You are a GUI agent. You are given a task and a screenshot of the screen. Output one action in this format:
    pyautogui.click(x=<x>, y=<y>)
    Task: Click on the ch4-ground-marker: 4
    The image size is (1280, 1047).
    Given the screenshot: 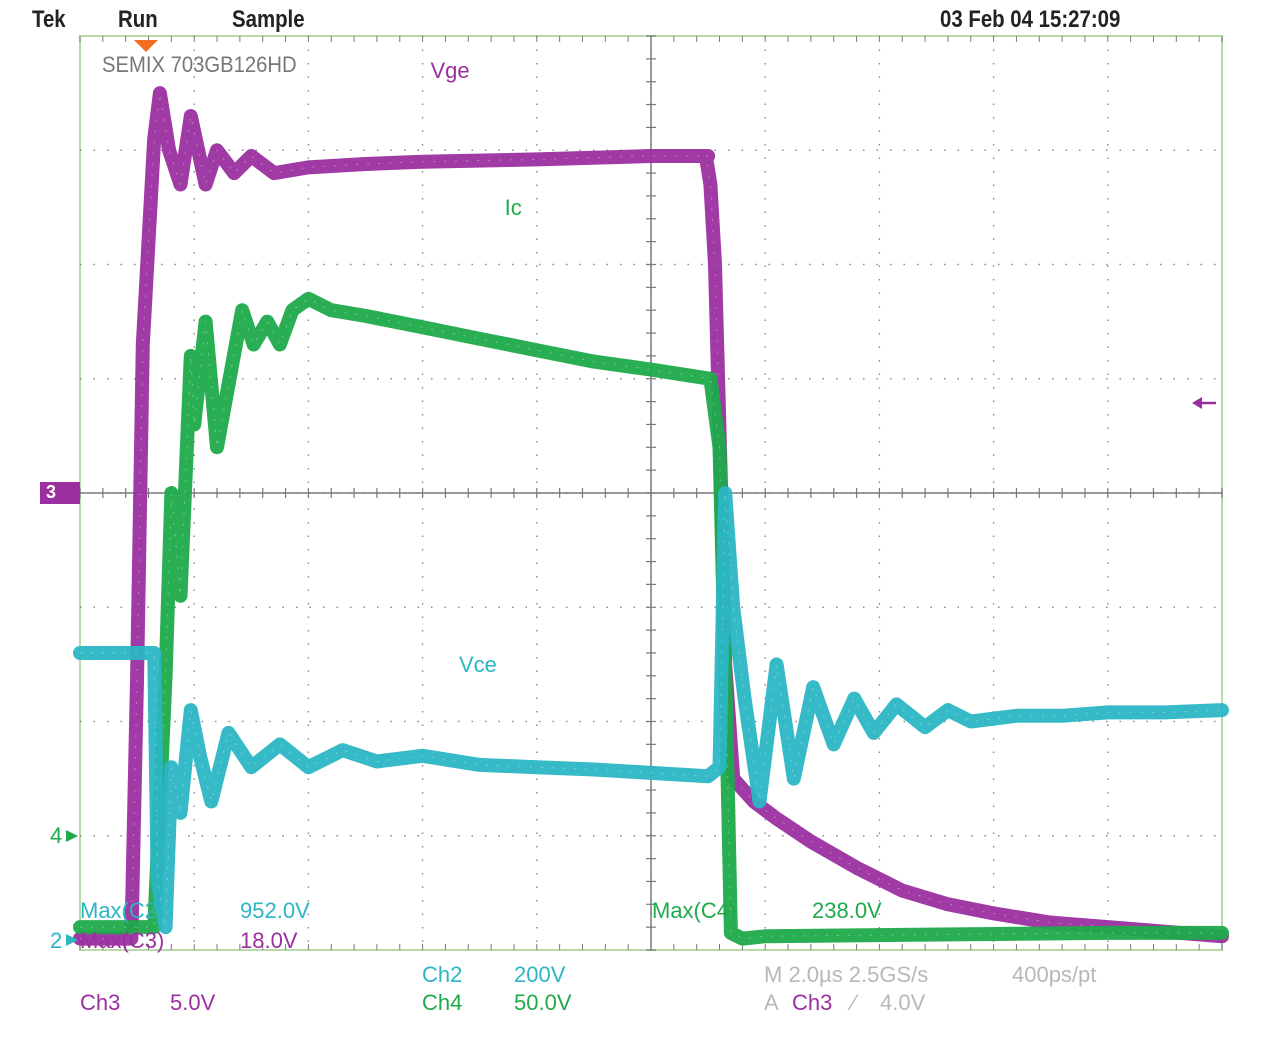 What is the action you would take?
    pyautogui.click(x=56, y=835)
    